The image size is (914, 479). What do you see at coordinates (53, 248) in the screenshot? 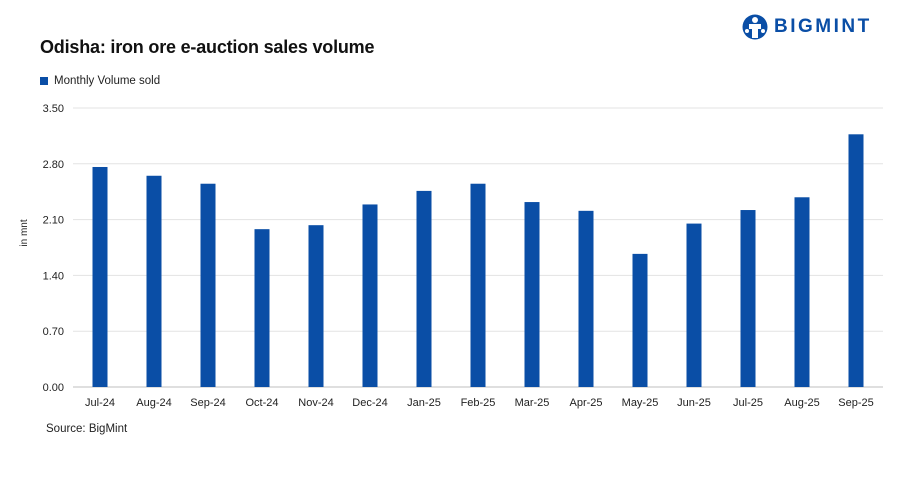
I see `y-axis-ticks: 0.00 0.70 1.40 2.10 2.80 3.50` at bounding box center [53, 248].